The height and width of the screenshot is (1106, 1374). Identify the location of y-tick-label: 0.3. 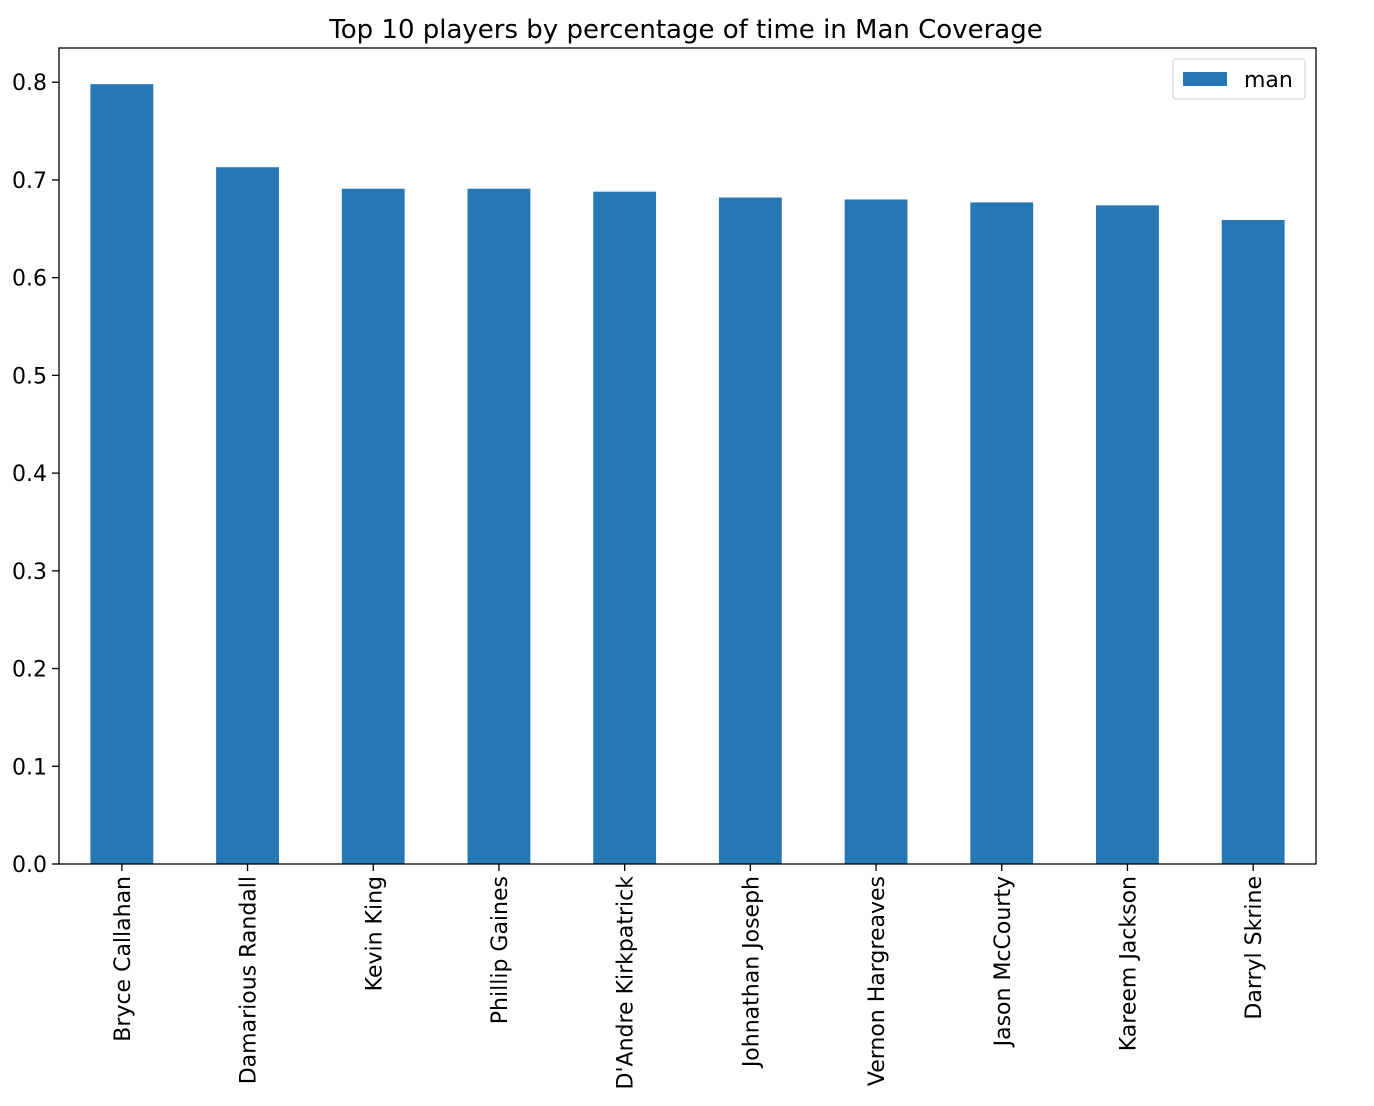
(29, 572).